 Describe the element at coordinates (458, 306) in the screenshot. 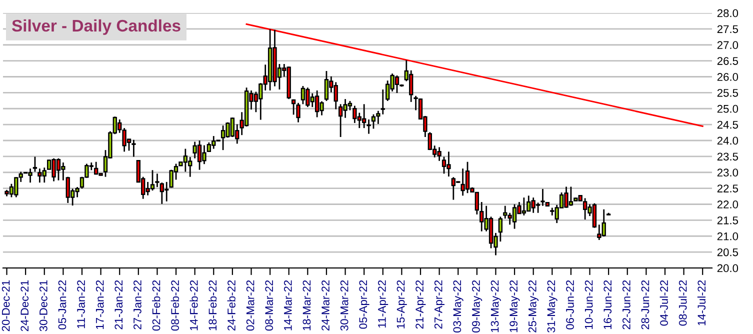

I see `x-tick-label: 03-May-22` at that location.